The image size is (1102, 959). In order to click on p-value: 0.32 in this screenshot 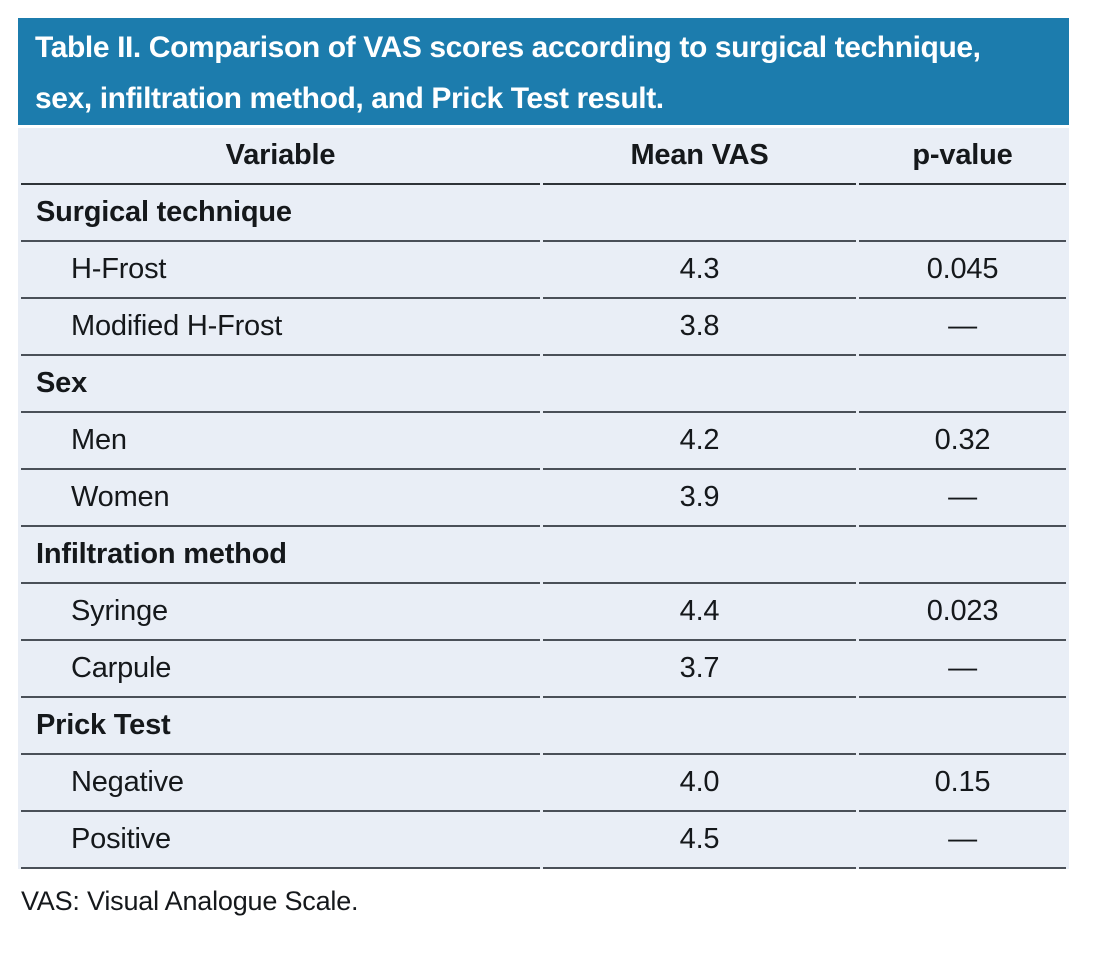, I will do `click(962, 441)`.